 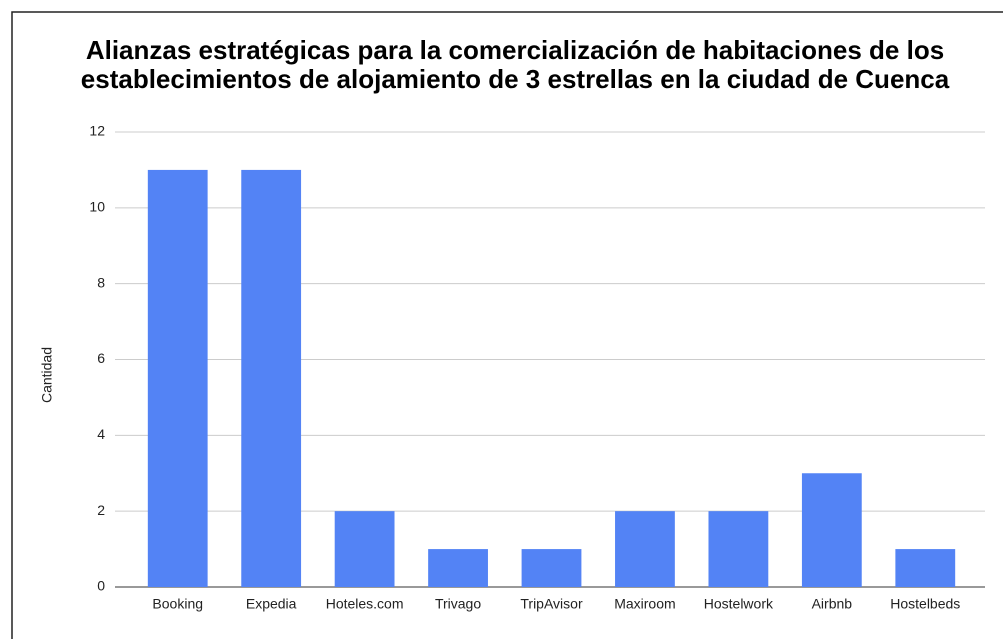 I want to click on y-tick-label: 12, so click(x=97, y=131).